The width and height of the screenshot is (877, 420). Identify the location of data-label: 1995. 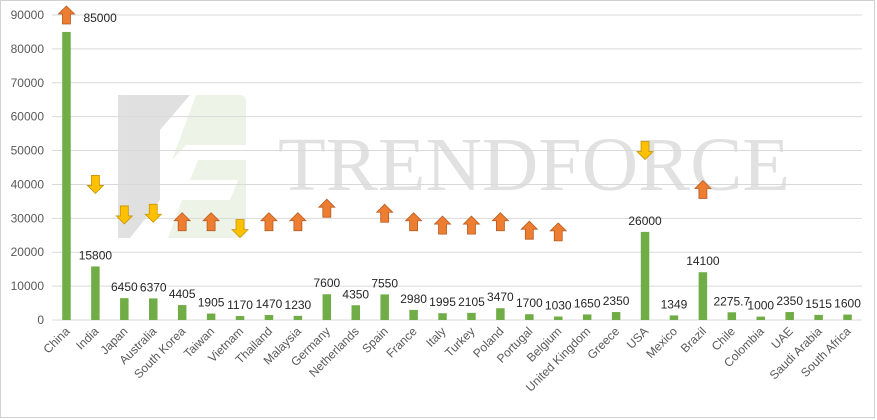
(442, 302).